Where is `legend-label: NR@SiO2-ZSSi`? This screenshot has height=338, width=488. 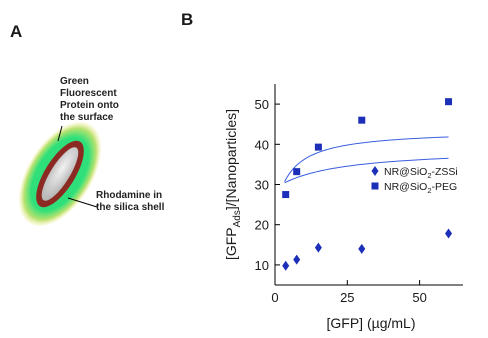 legend-label: NR@SiO2-ZSSi is located at coordinates (421, 173).